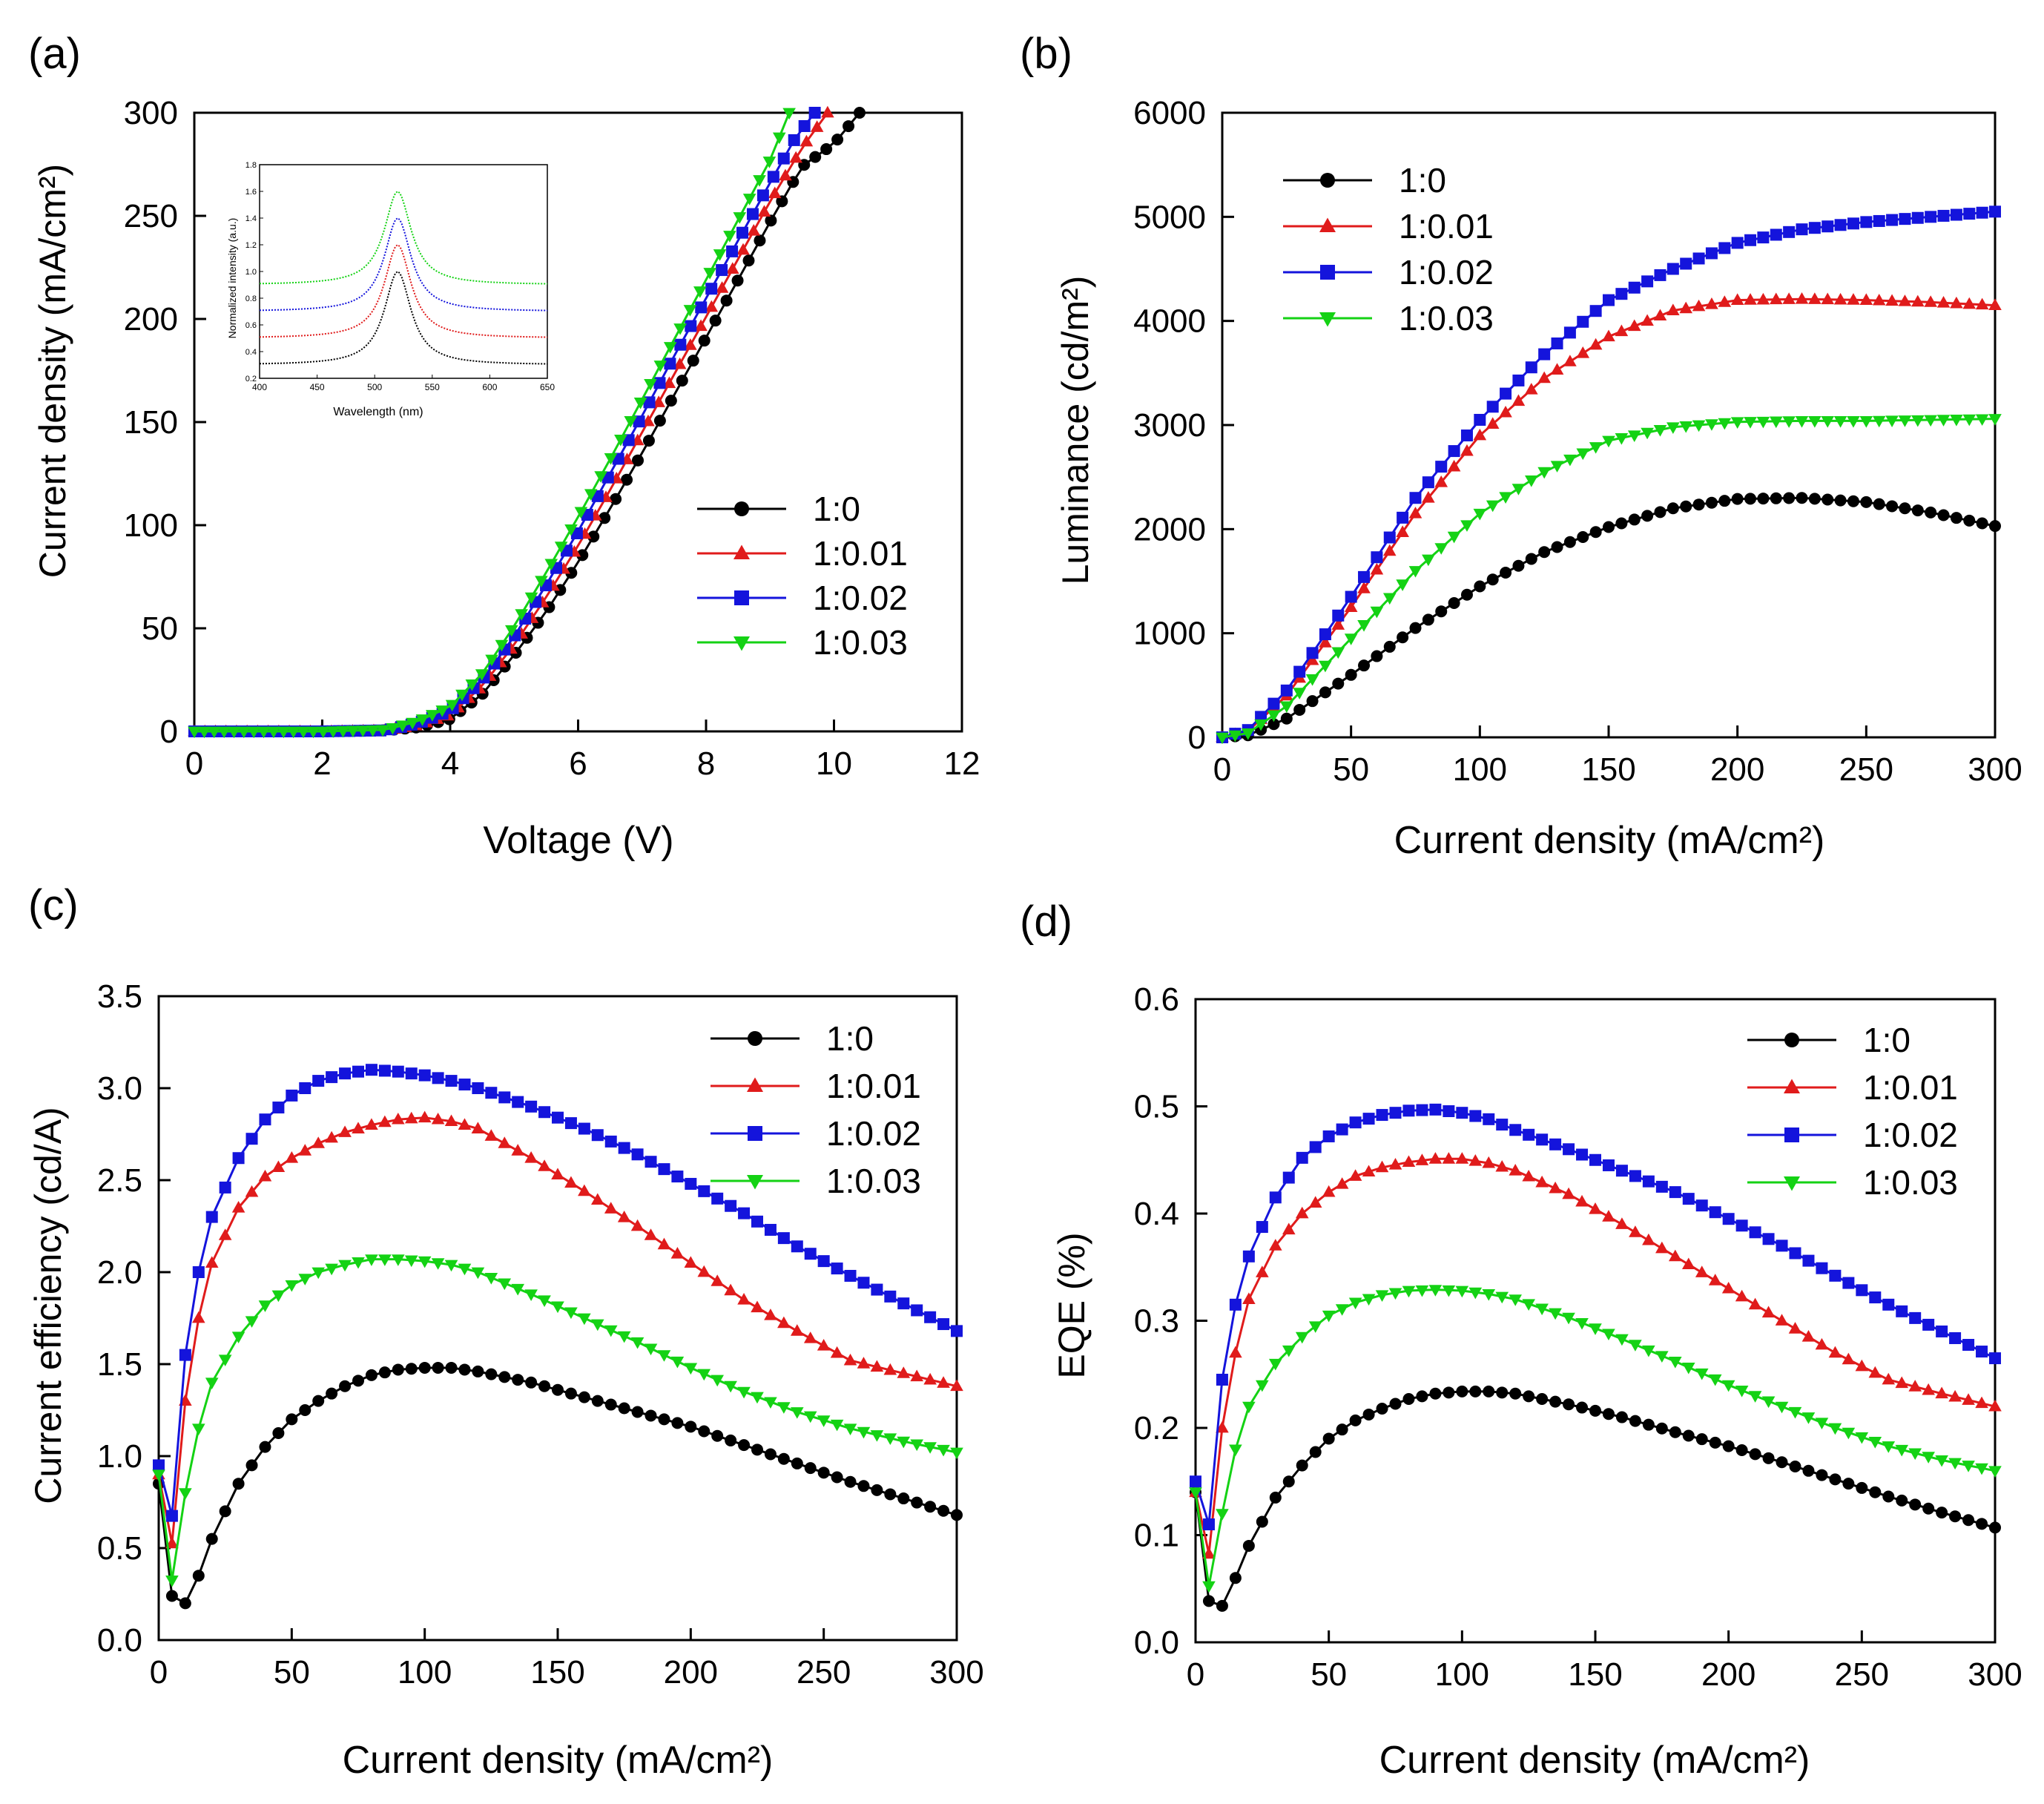 The height and width of the screenshot is (1804, 2044). I want to click on inset-x-tick-label: 600, so click(490, 387).